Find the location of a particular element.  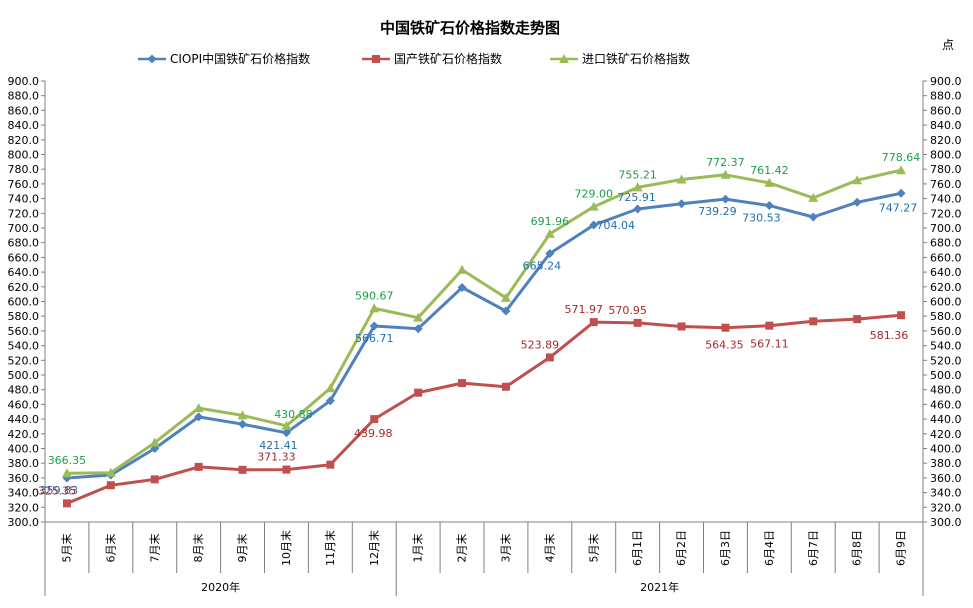

y-tick-label-left: 460.0 is located at coordinates (24, 404).